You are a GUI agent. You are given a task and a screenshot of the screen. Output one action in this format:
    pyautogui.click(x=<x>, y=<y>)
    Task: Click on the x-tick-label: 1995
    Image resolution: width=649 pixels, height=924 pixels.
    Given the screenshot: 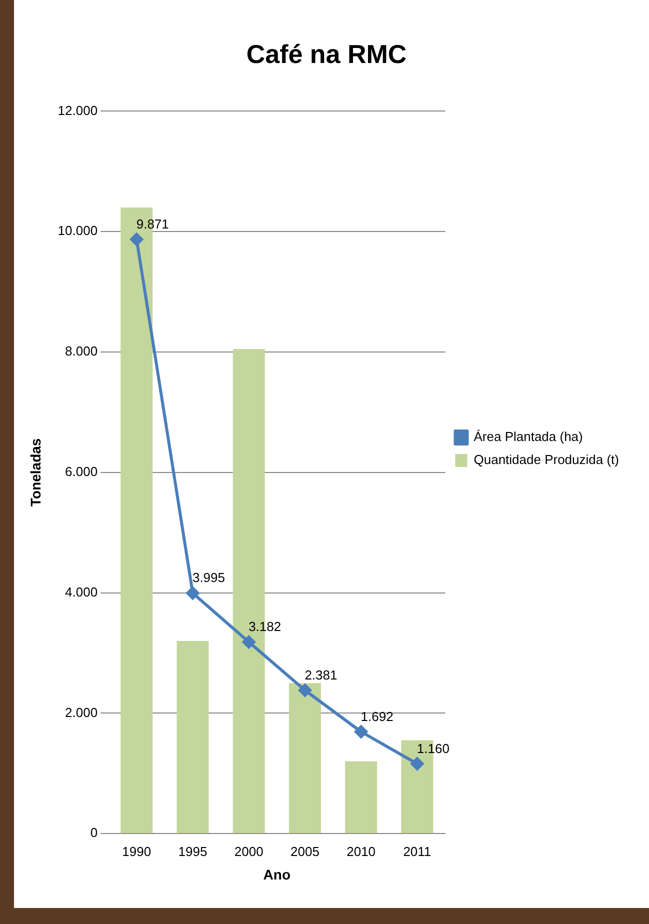 What is the action you would take?
    pyautogui.click(x=193, y=851)
    